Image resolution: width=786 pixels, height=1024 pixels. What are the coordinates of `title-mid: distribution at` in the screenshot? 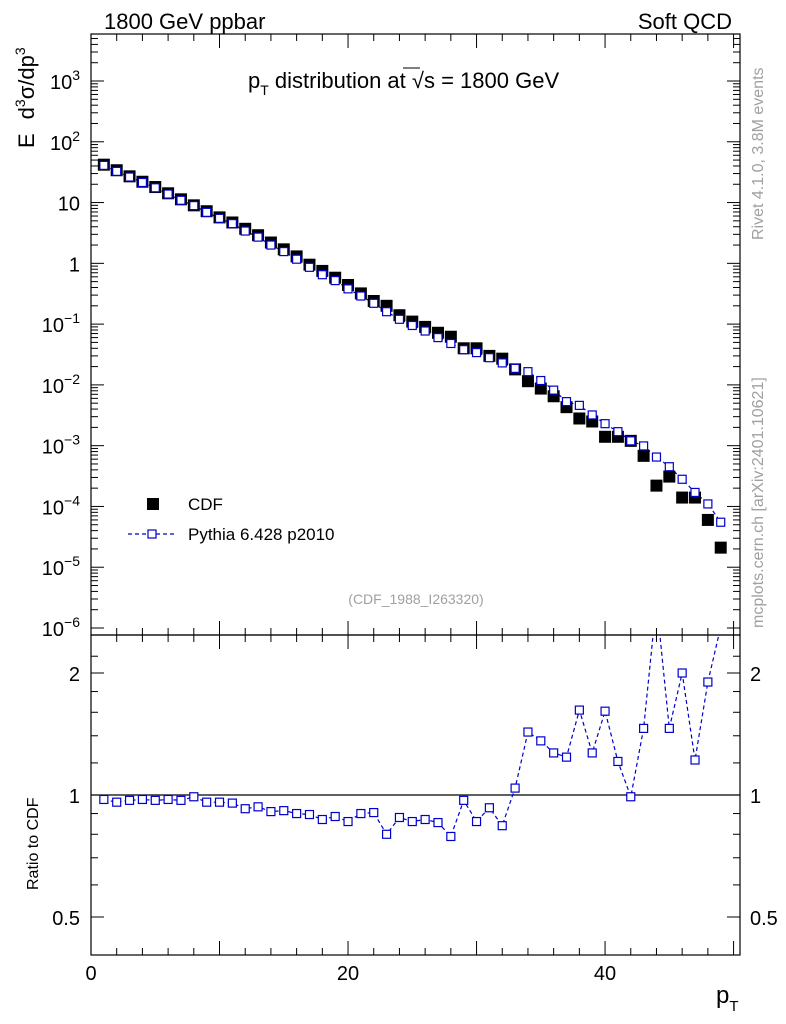 It's located at (340, 80).